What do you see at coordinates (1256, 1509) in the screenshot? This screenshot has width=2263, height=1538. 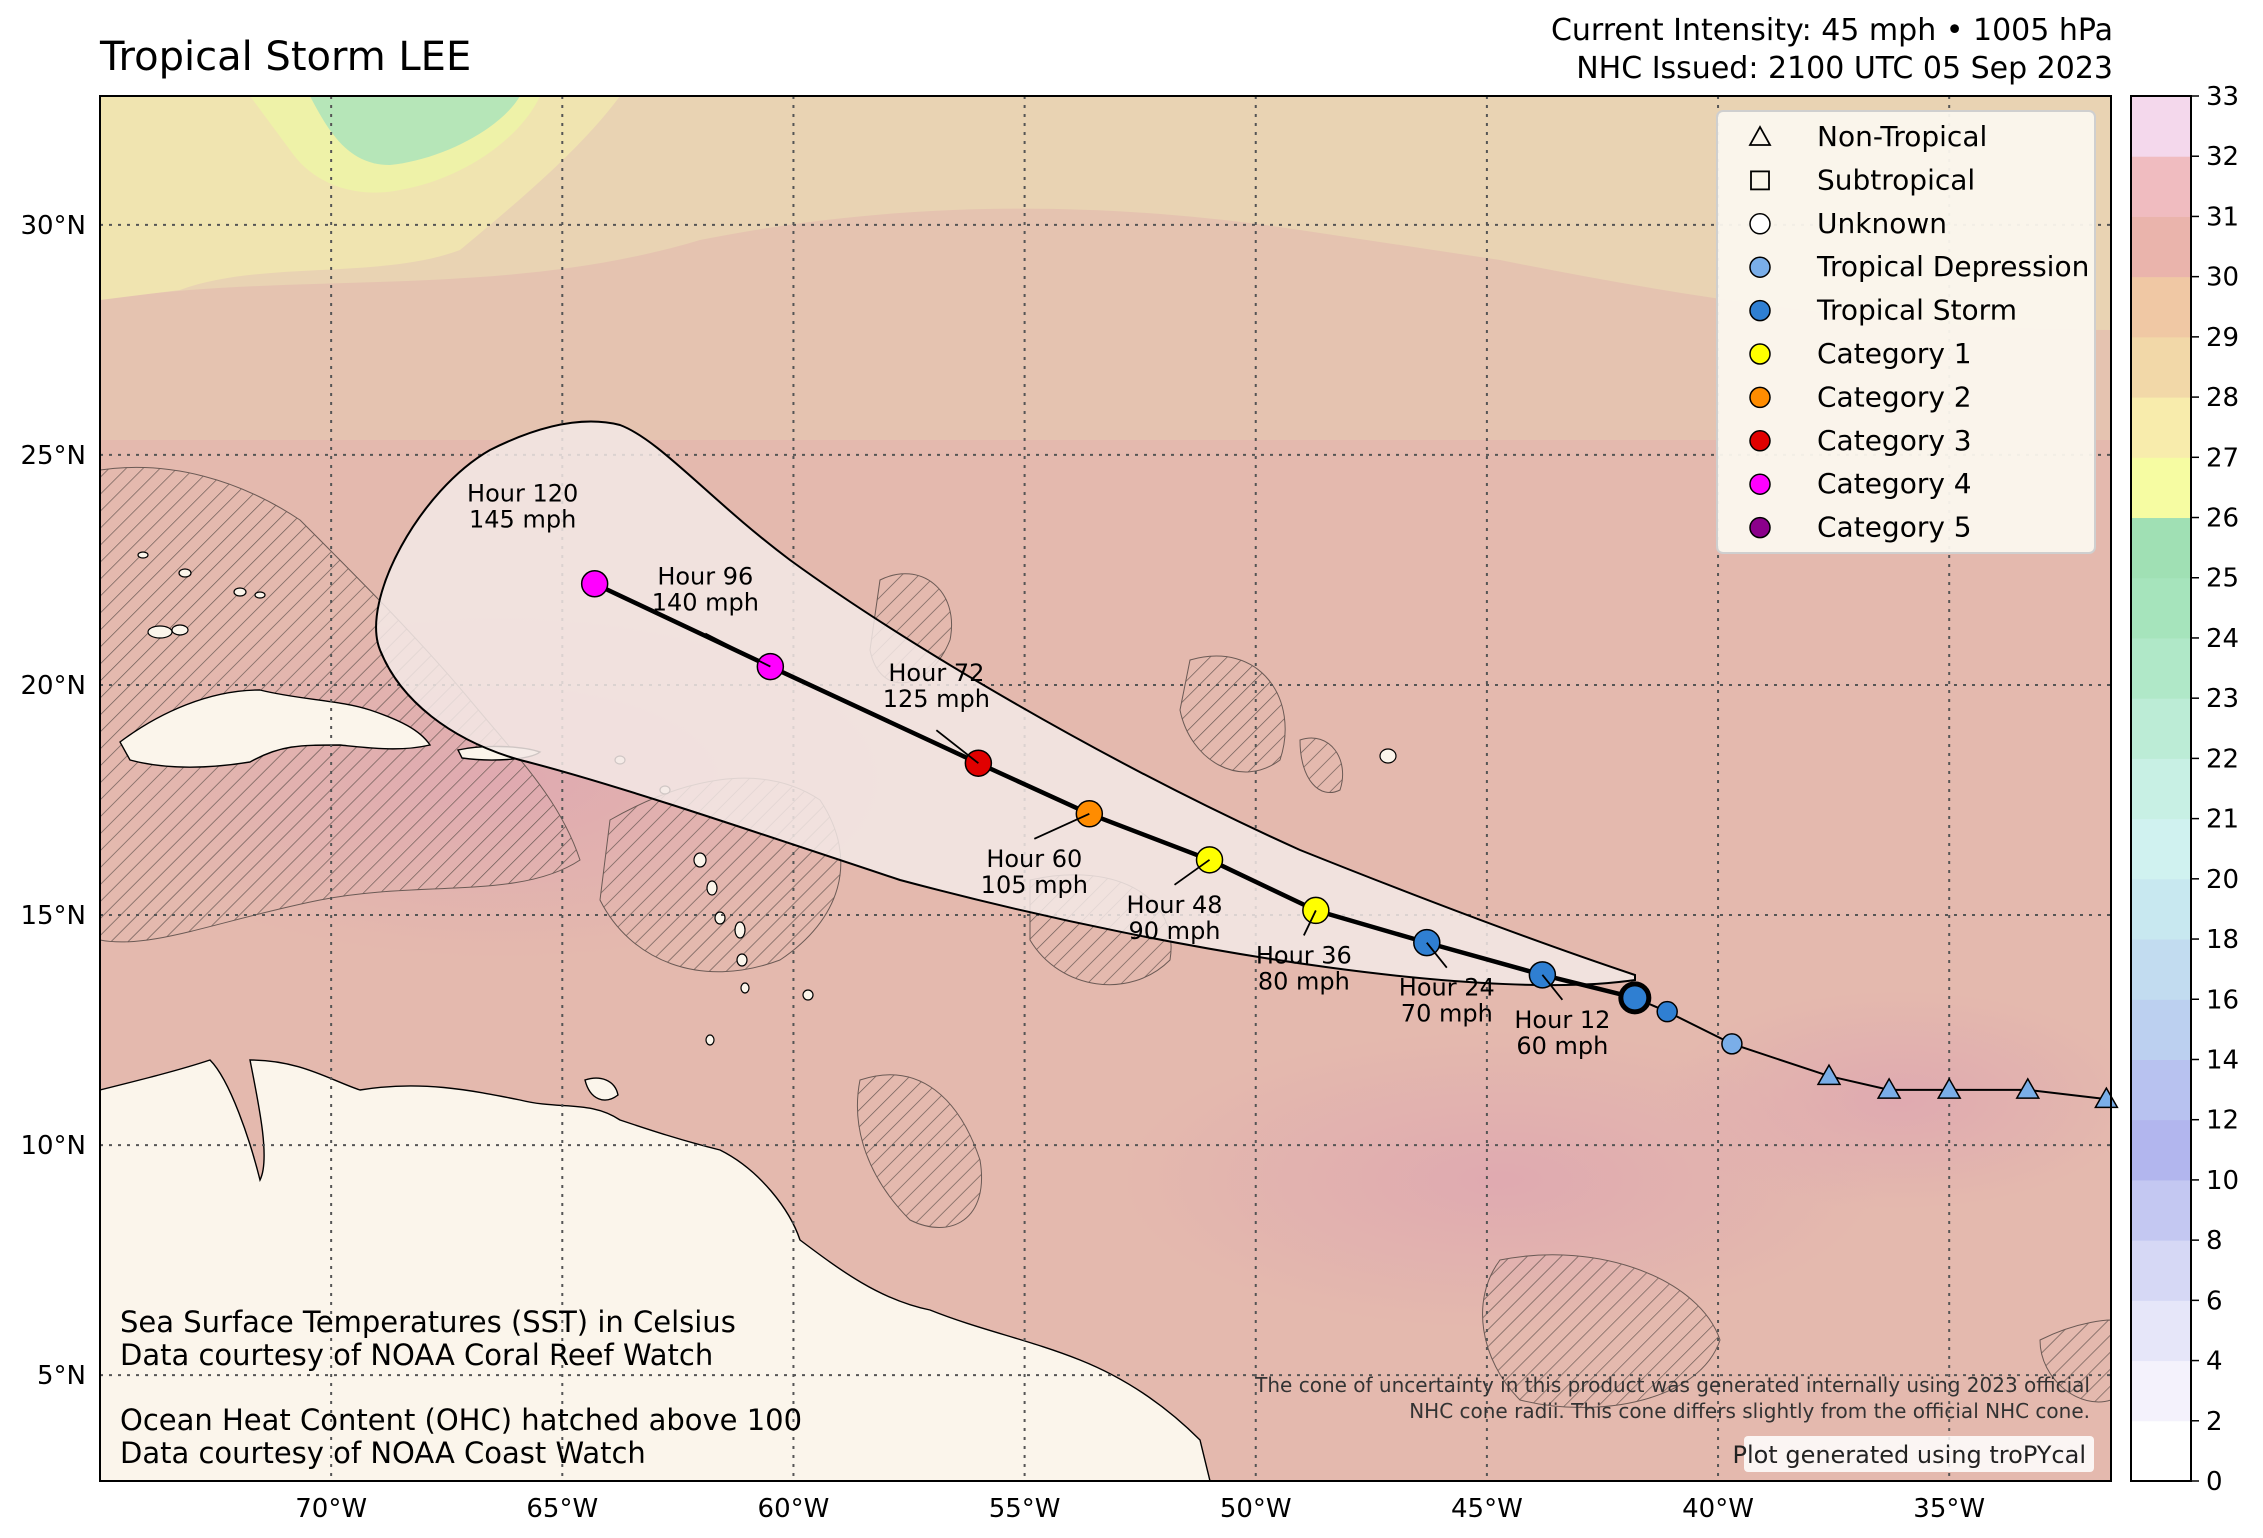 I see `lon-tick-label: 50°W` at bounding box center [1256, 1509].